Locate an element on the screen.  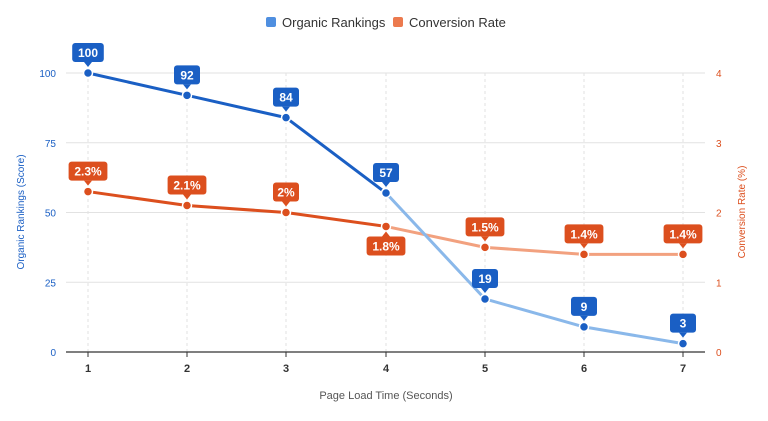
data-label-text-organic-rankings: 84 is located at coordinates (286, 98).